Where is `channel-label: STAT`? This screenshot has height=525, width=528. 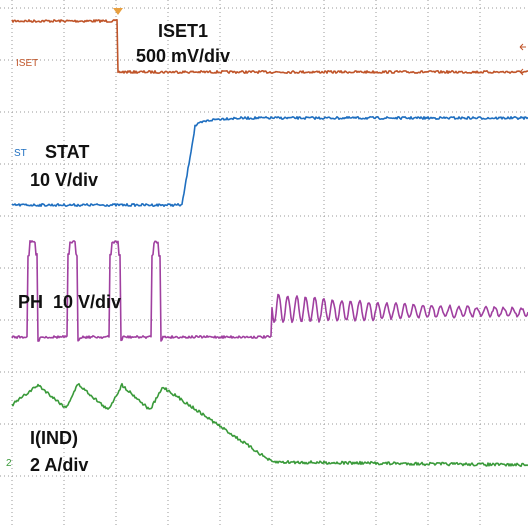
channel-label: STAT is located at coordinates (67, 152).